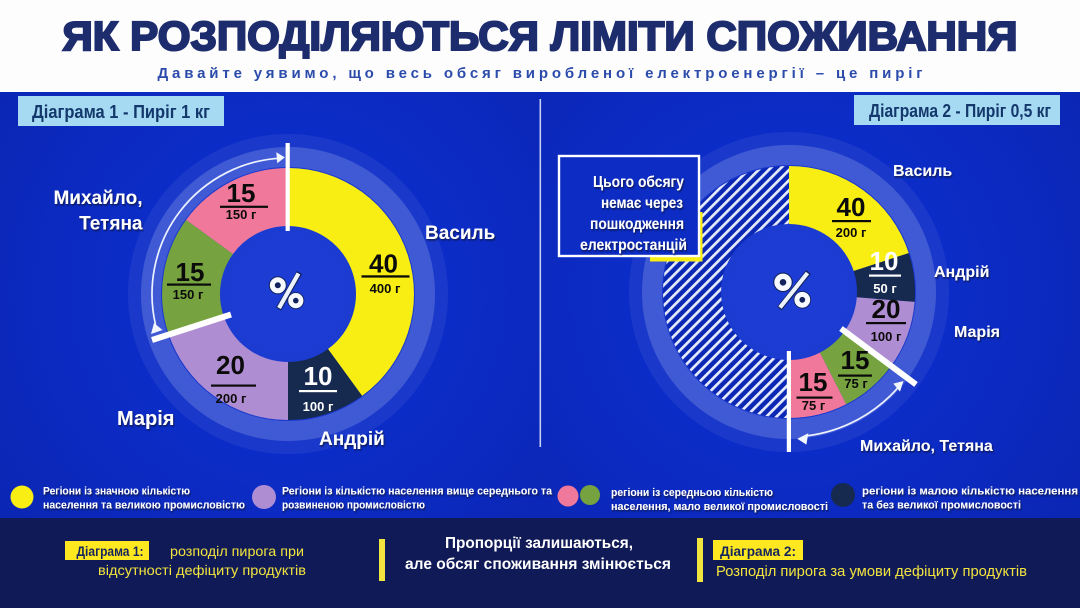  I want to click on svg-text: Діаграма 1:, so click(110, 551).